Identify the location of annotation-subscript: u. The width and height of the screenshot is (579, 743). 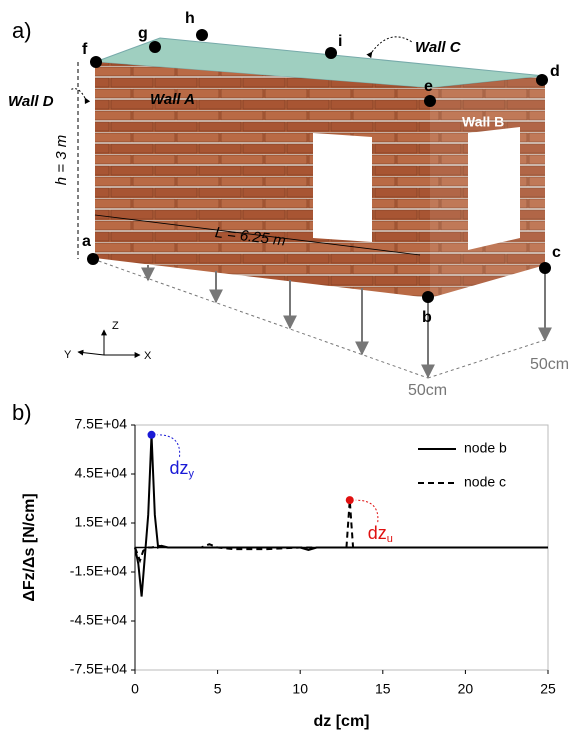
(390, 539).